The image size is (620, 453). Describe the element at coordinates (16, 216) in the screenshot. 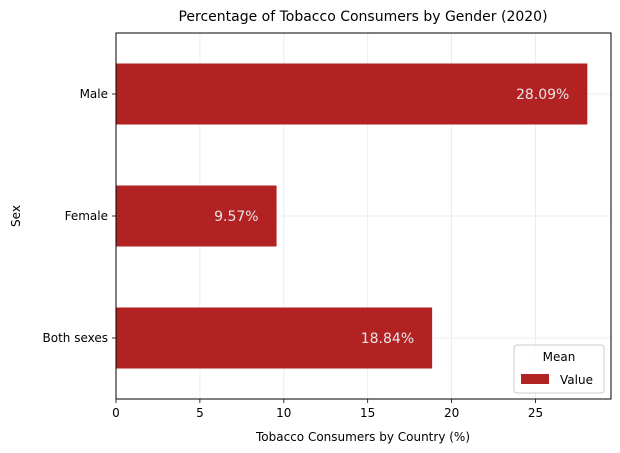

I see `y-axis-label: Sex` at that location.